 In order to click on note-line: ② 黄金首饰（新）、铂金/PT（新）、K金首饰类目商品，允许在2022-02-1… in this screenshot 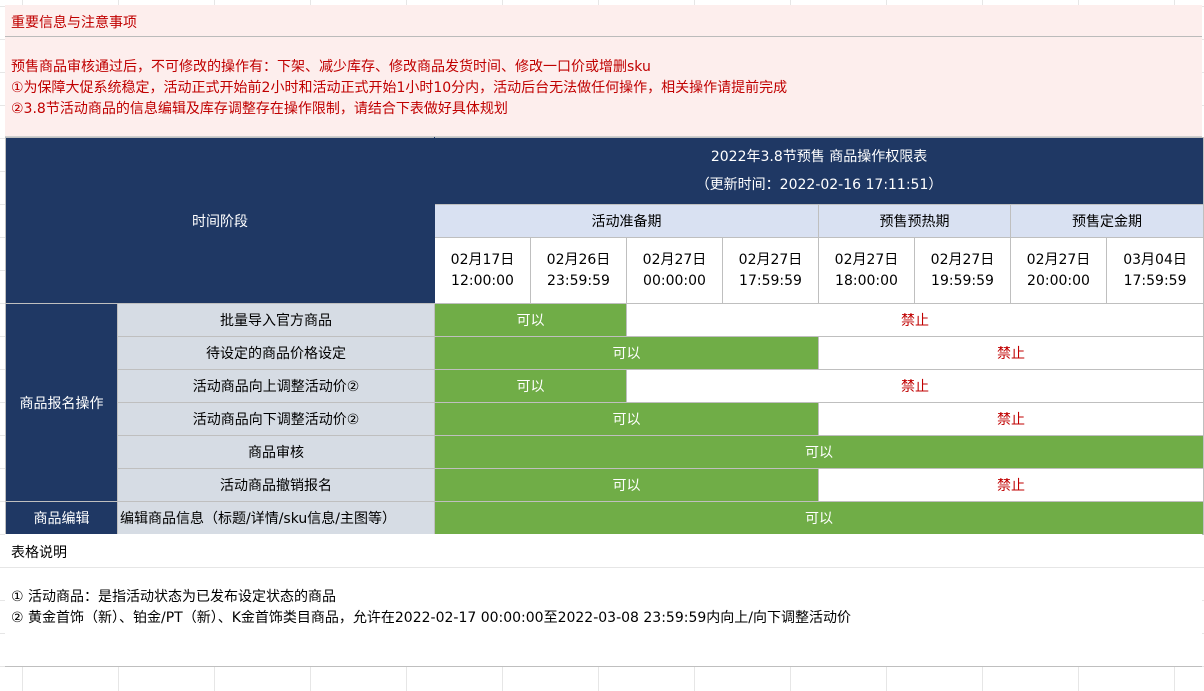, I will do `click(431, 618)`.